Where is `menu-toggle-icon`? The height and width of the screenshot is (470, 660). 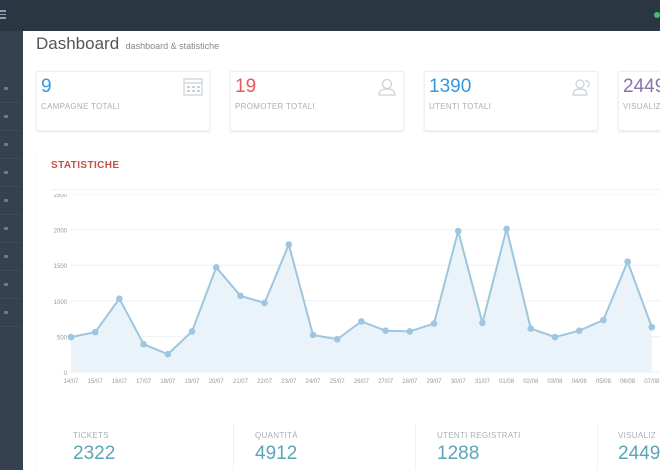
menu-toggle-icon is located at coordinates (4, 15).